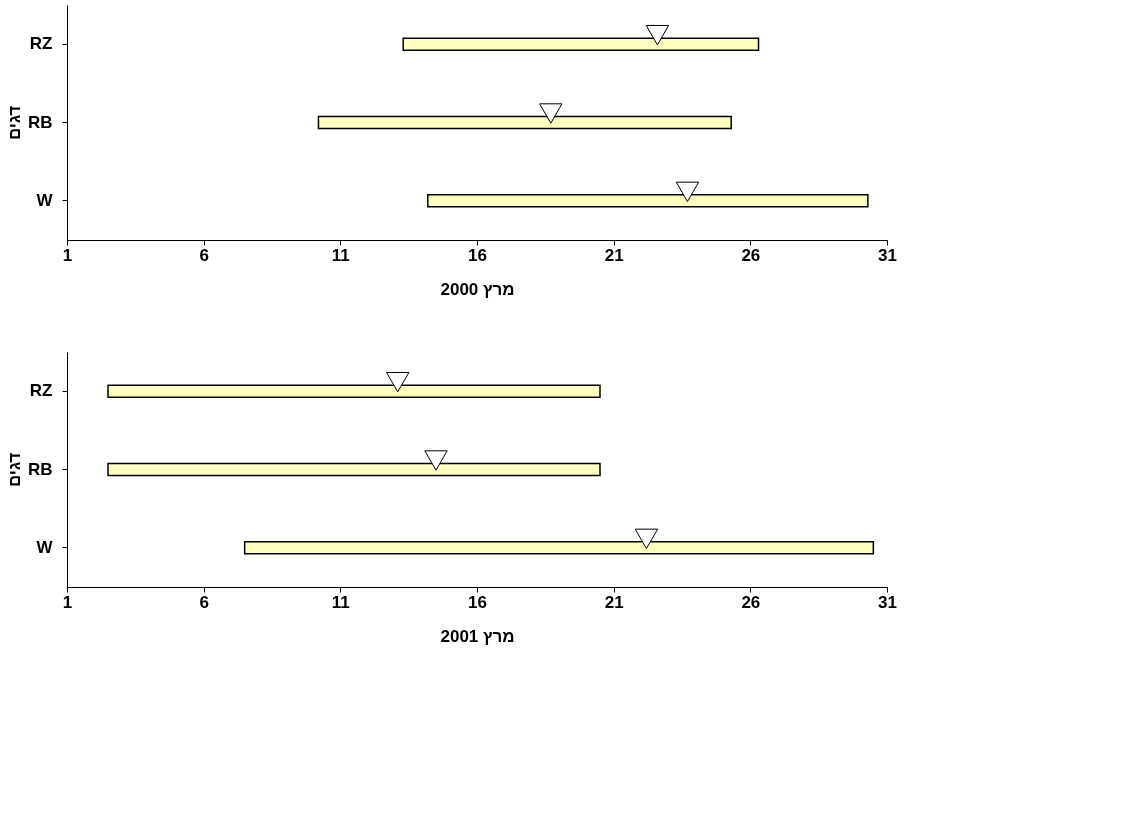  What do you see at coordinates (477, 636) in the screenshot?
I see `x-axis-title: מרץ 2001` at bounding box center [477, 636].